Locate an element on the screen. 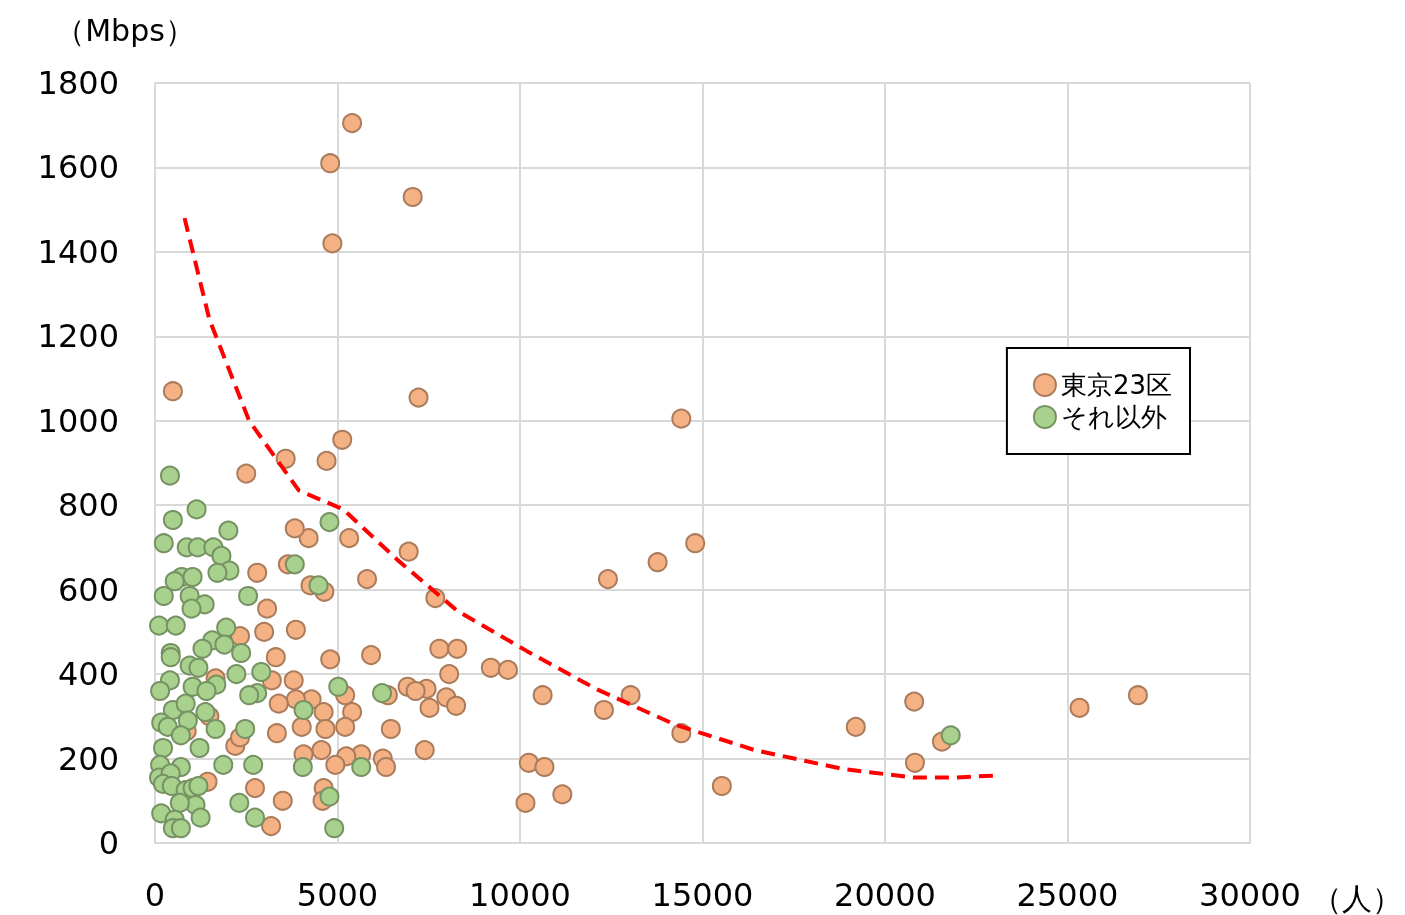 The height and width of the screenshot is (915, 1405). y-tick-label: 800 is located at coordinates (88, 505).